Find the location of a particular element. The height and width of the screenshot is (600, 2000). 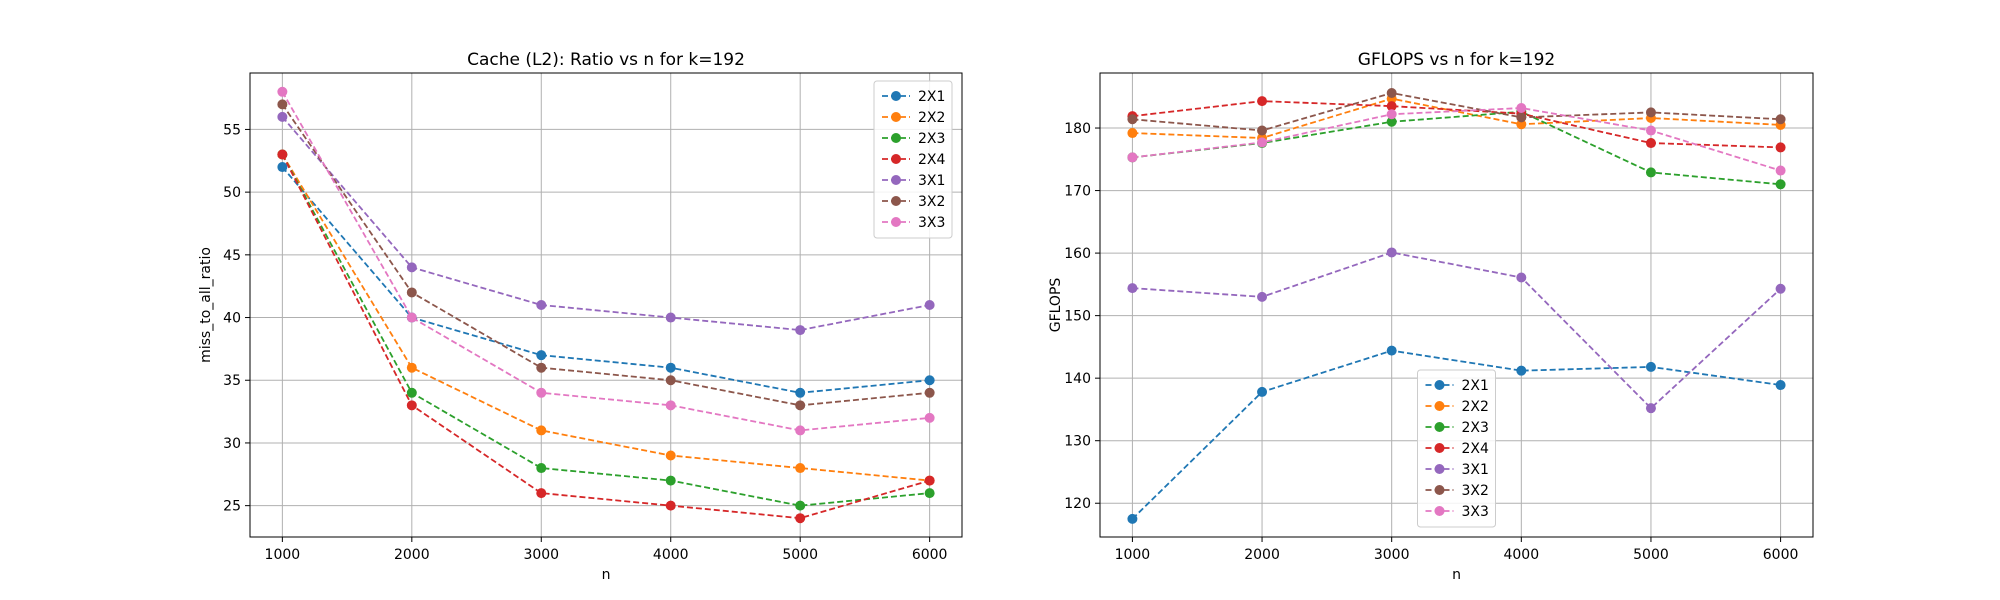

ratio-chart-x-tick-label: 2000 is located at coordinates (412, 555).